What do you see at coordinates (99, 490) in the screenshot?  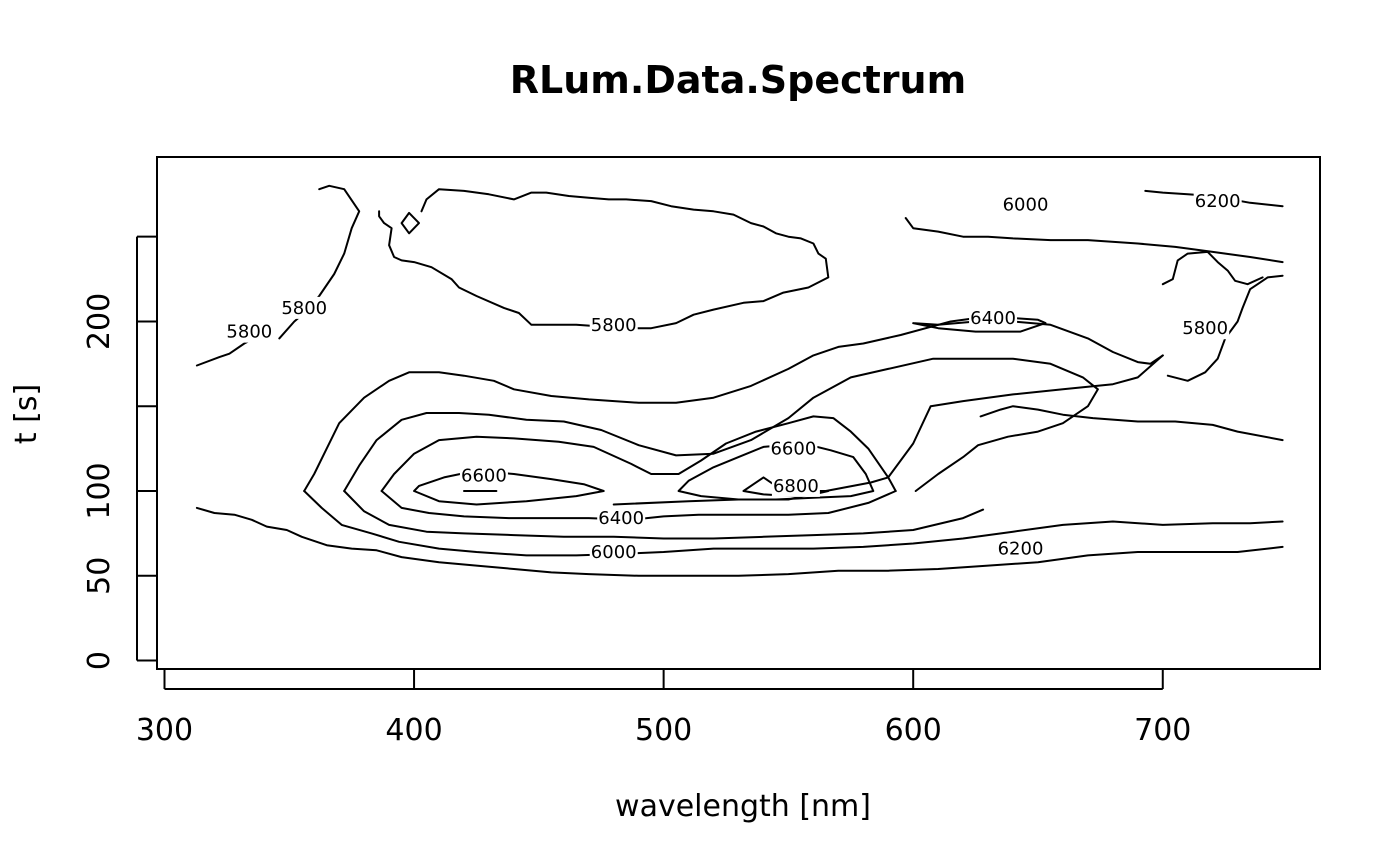 I see `y-tick-label: 100` at bounding box center [99, 490].